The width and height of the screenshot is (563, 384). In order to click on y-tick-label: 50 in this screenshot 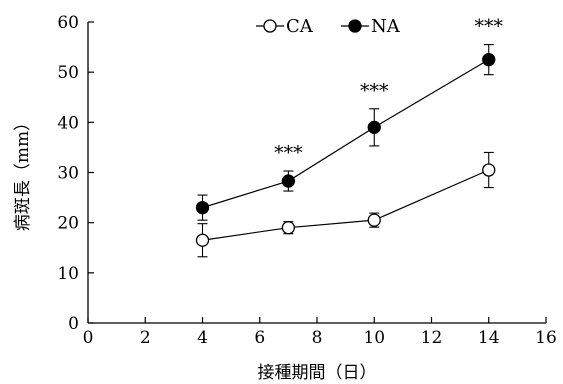, I will do `click(68, 73)`.